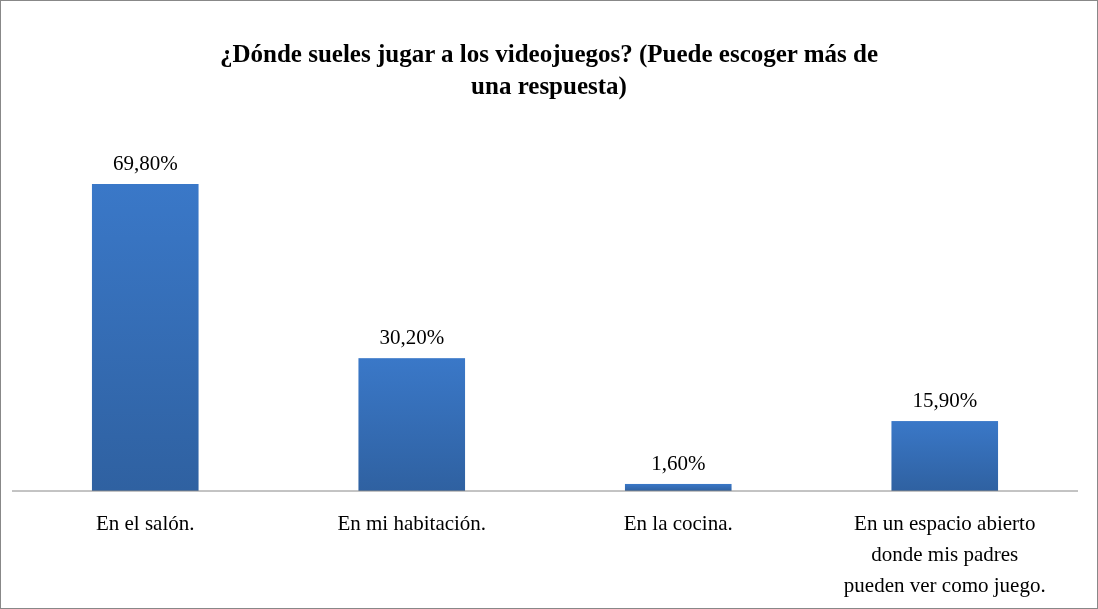 The image size is (1098, 609). What do you see at coordinates (945, 400) in the screenshot?
I see `data-label: 15,90%` at bounding box center [945, 400].